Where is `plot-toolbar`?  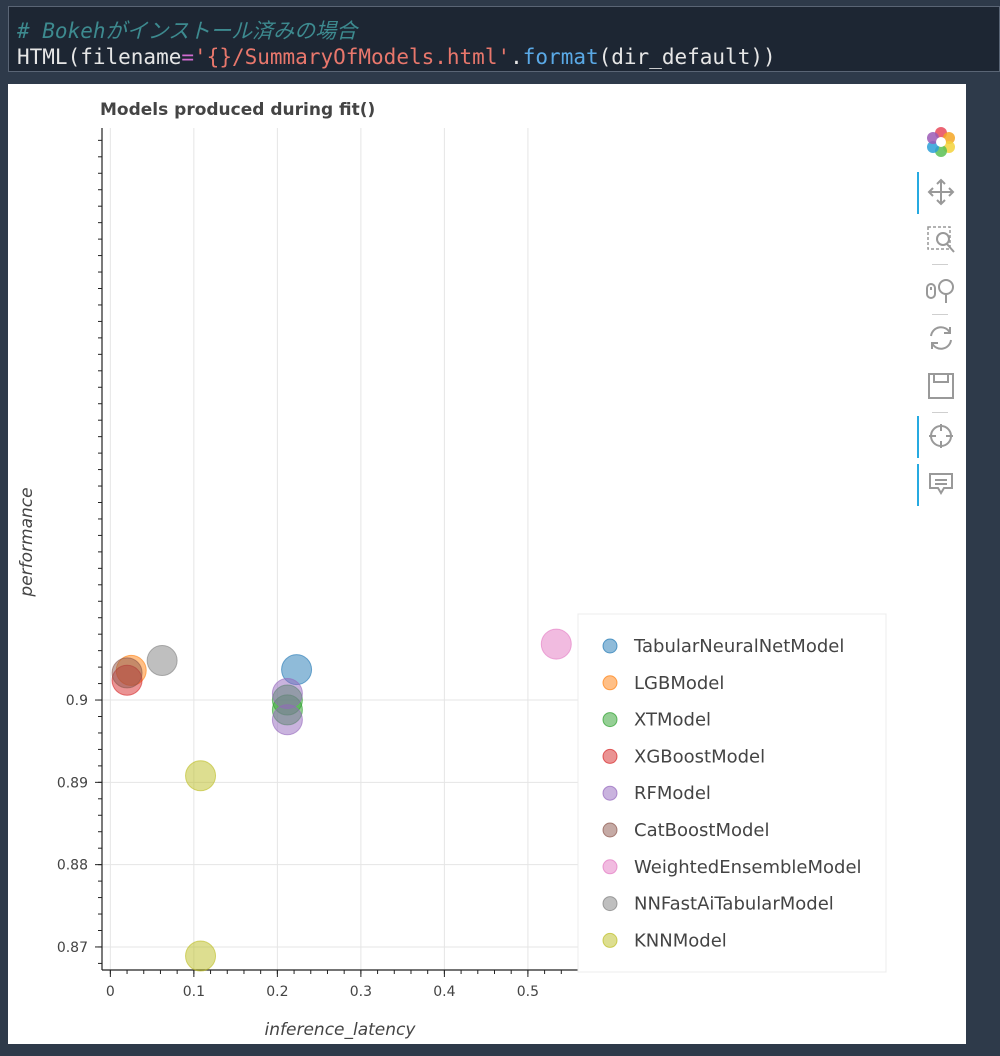
plot-toolbar is located at coordinates (941, 320).